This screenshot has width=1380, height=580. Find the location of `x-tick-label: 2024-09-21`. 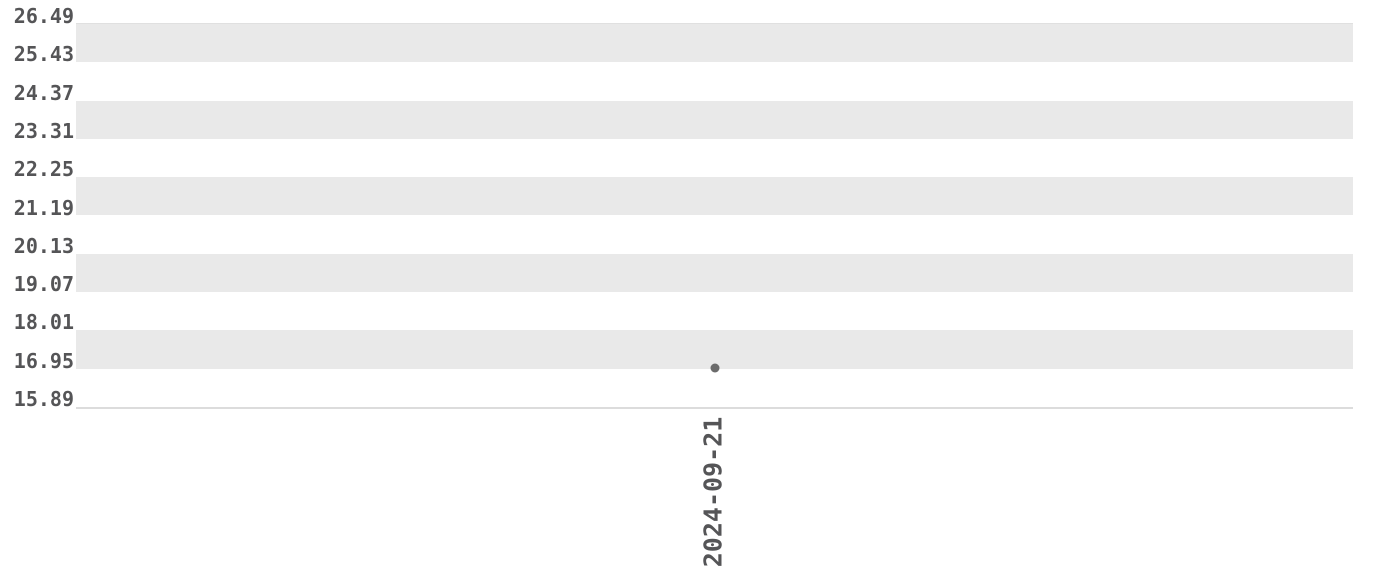

x-tick-label: 2024-09-21 is located at coordinates (712, 492).